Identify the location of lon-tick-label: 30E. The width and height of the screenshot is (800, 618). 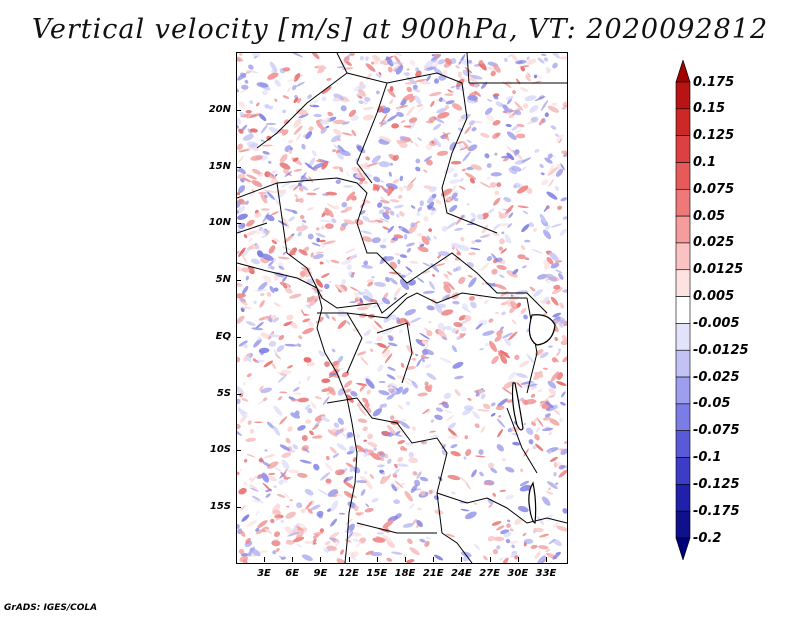
(518, 573).